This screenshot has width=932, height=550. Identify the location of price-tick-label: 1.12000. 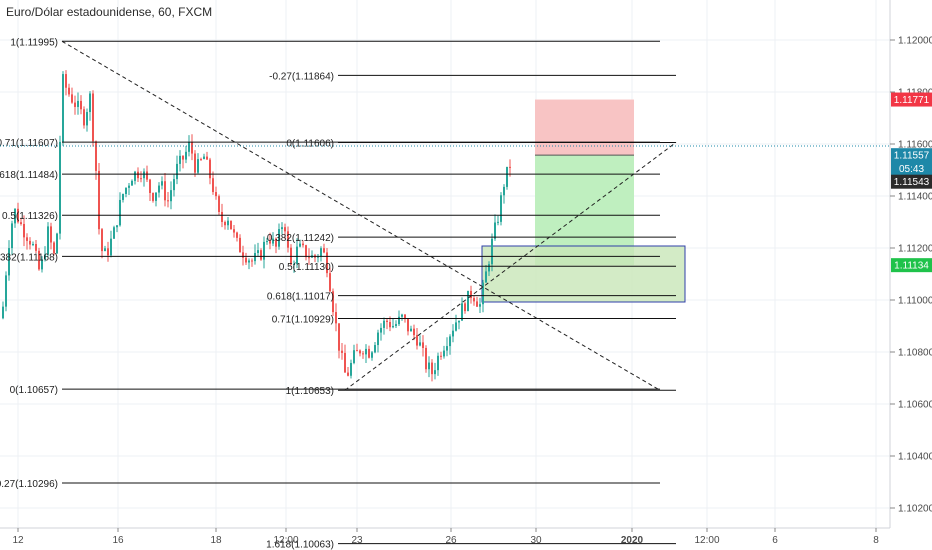
(915, 41).